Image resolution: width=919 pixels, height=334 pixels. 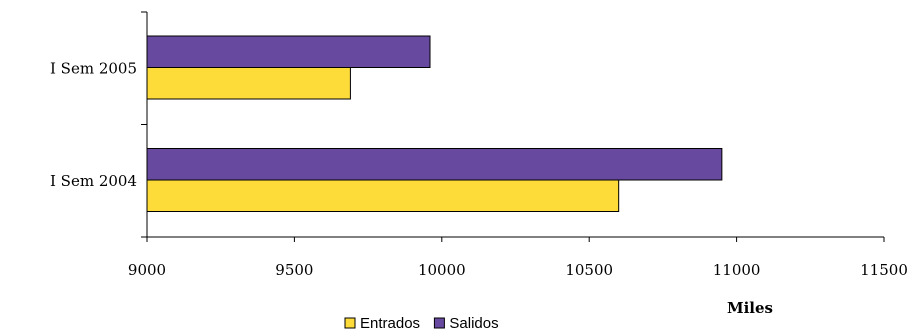 What do you see at coordinates (434, 164) in the screenshot?
I see `bar-salidos-i-sem-2004` at bounding box center [434, 164].